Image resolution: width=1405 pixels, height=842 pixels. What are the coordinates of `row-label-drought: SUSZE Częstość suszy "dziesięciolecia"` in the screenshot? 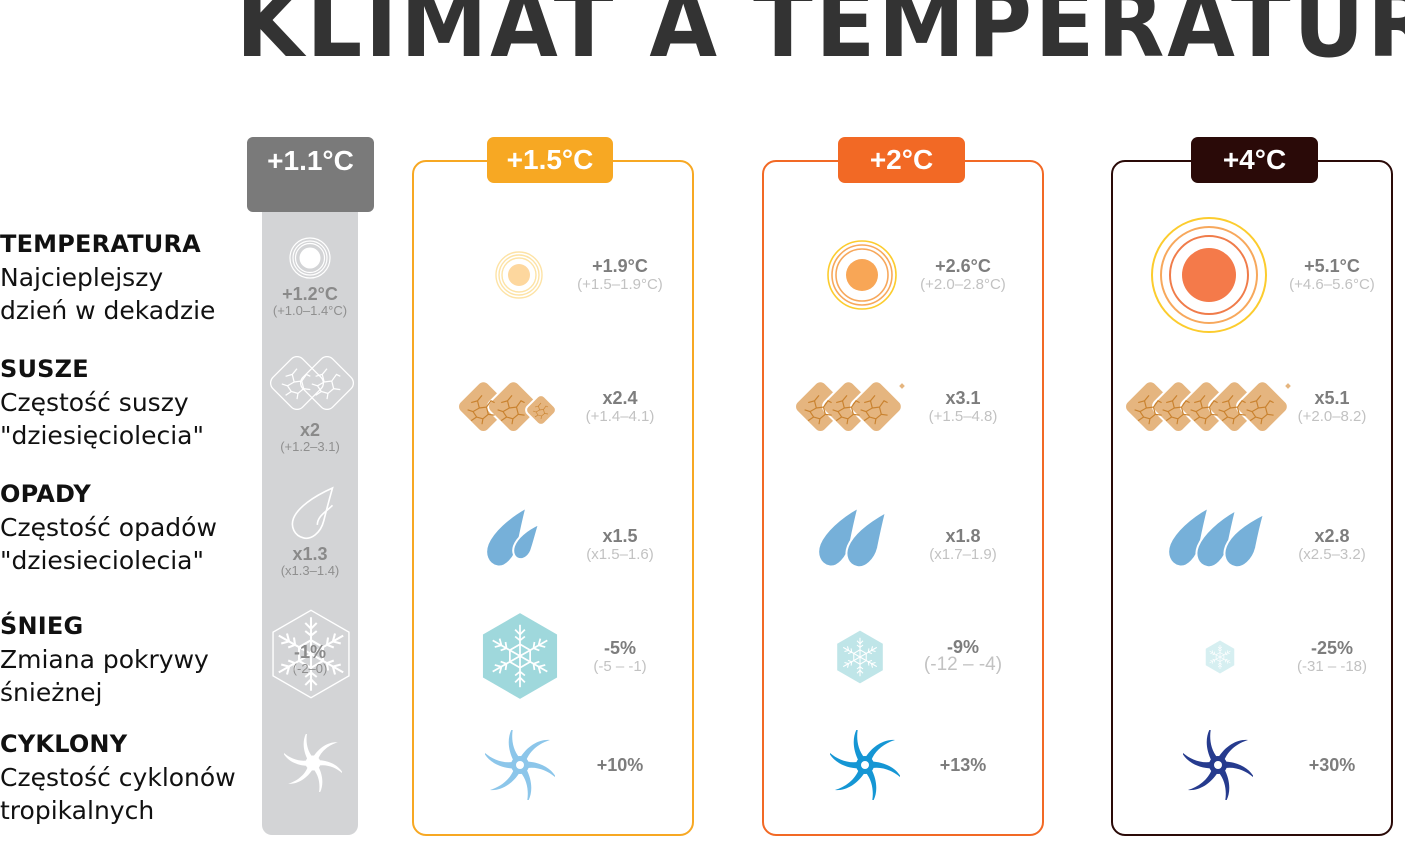 It's located at (102, 402).